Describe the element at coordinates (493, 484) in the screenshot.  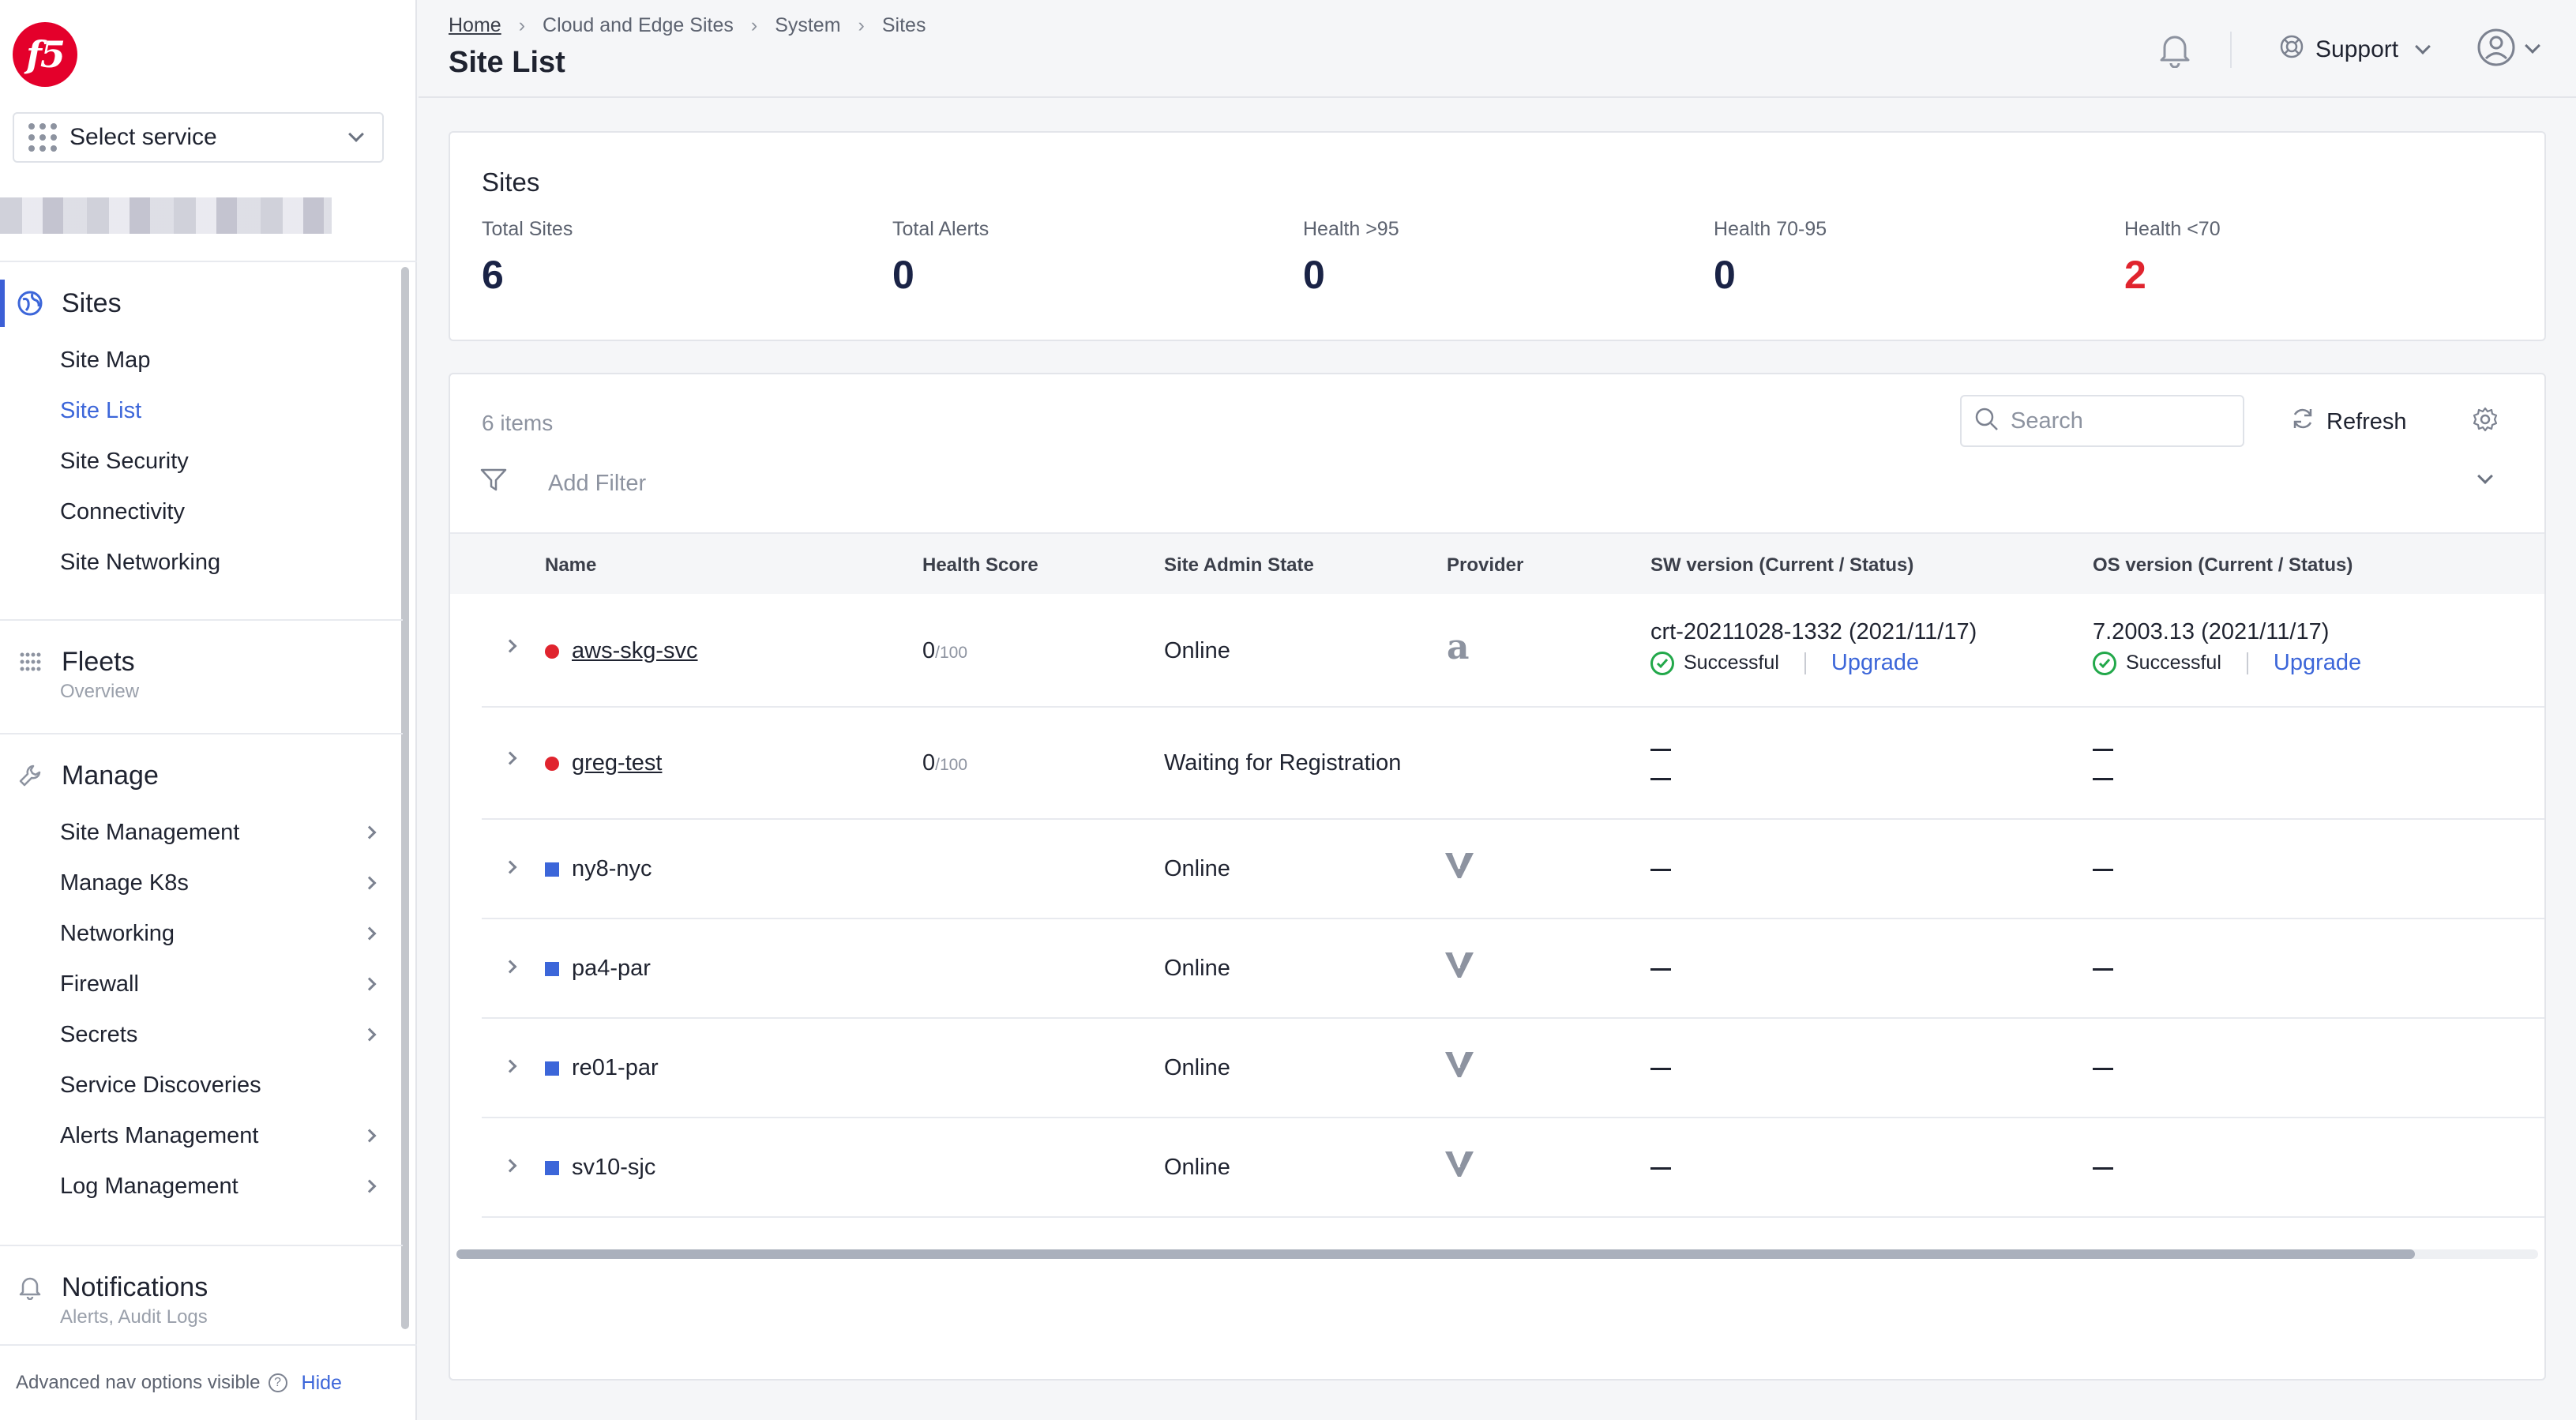
I see `filter-funnel-icon` at that location.